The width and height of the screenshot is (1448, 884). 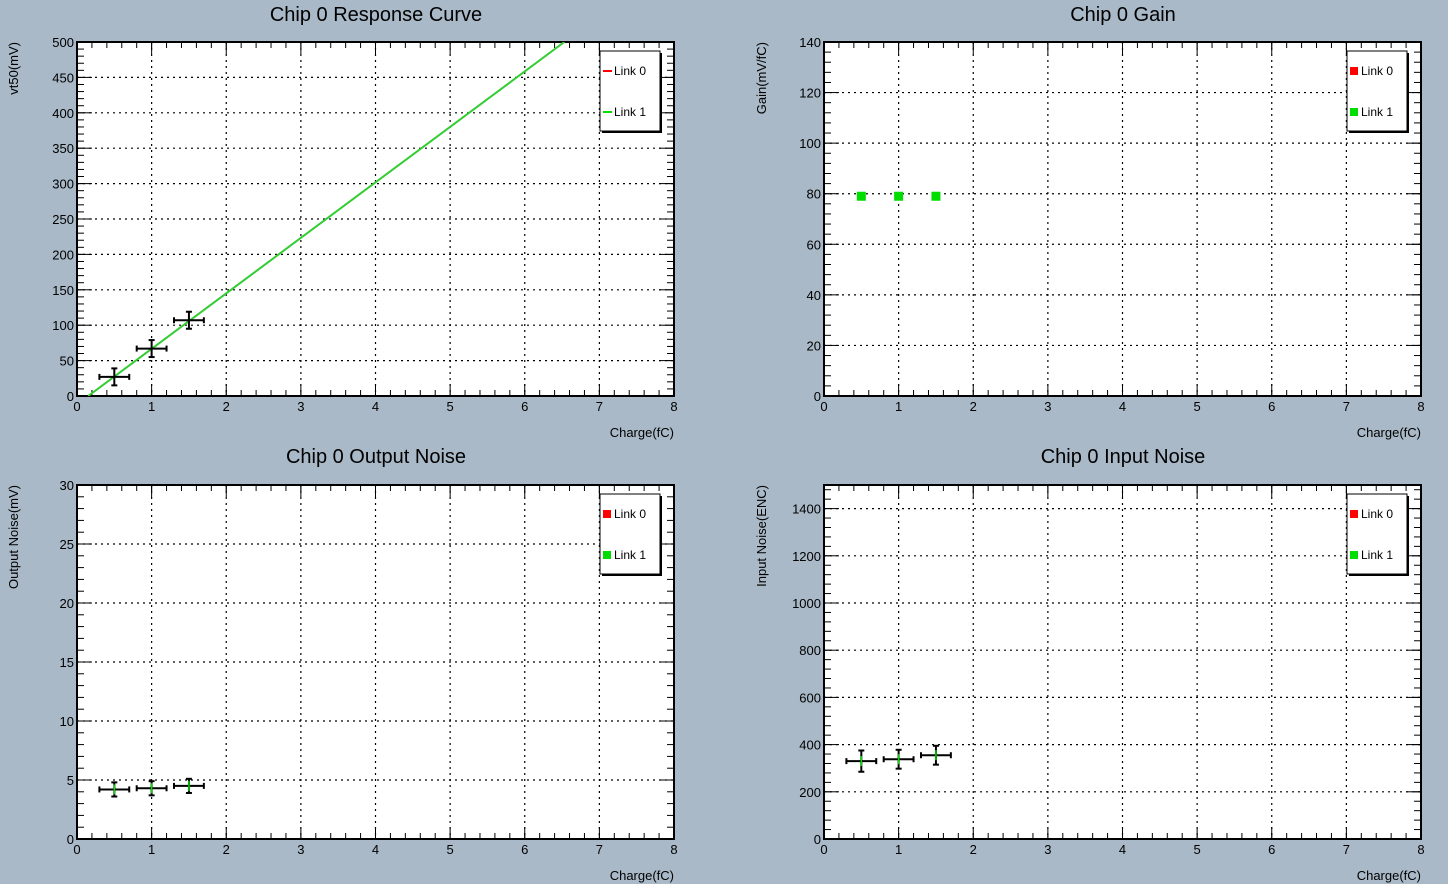 I want to click on y-tick-label: 250, so click(x=63, y=219).